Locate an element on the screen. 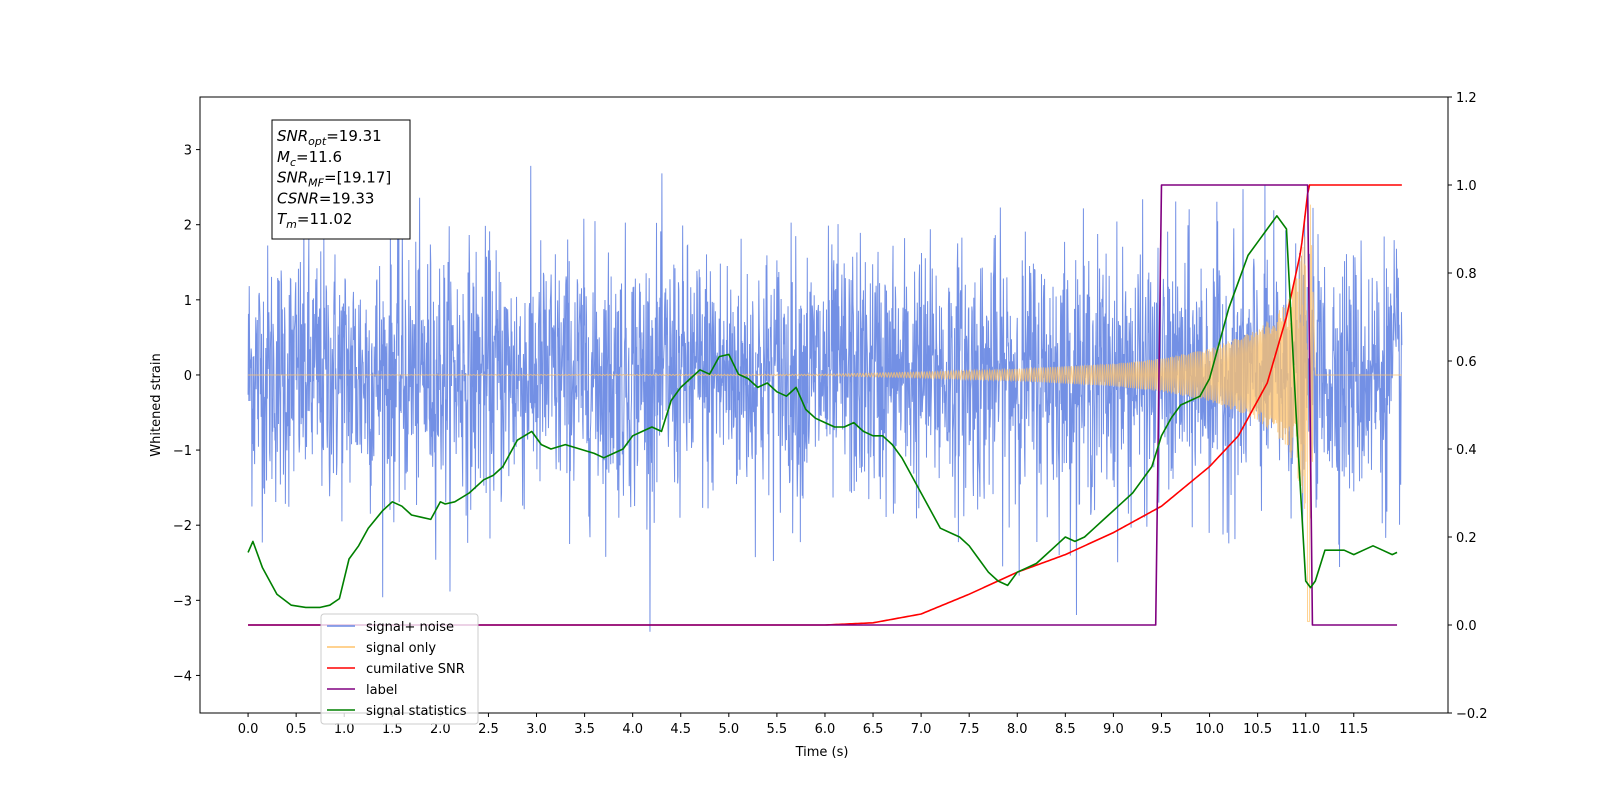 This screenshot has width=1600, height=800. annotation-subscript: c is located at coordinates (293, 162).